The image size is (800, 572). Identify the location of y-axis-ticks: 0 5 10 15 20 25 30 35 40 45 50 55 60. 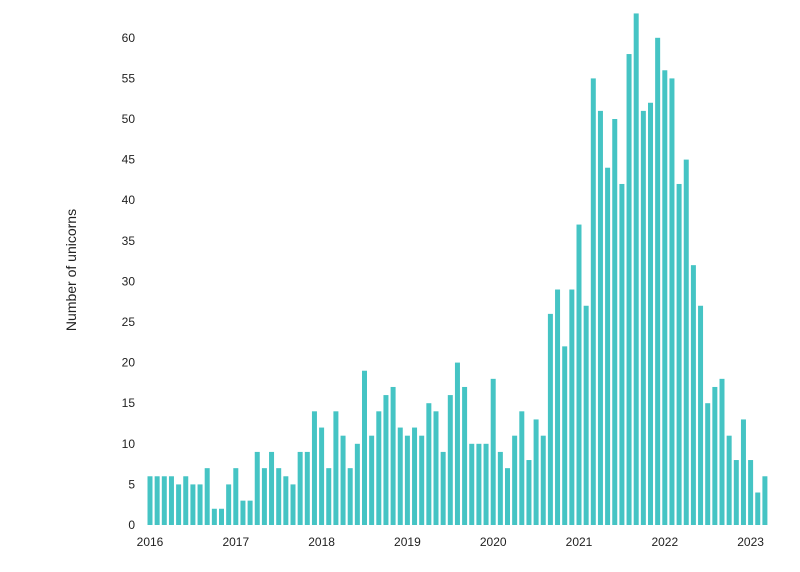
(129, 281).